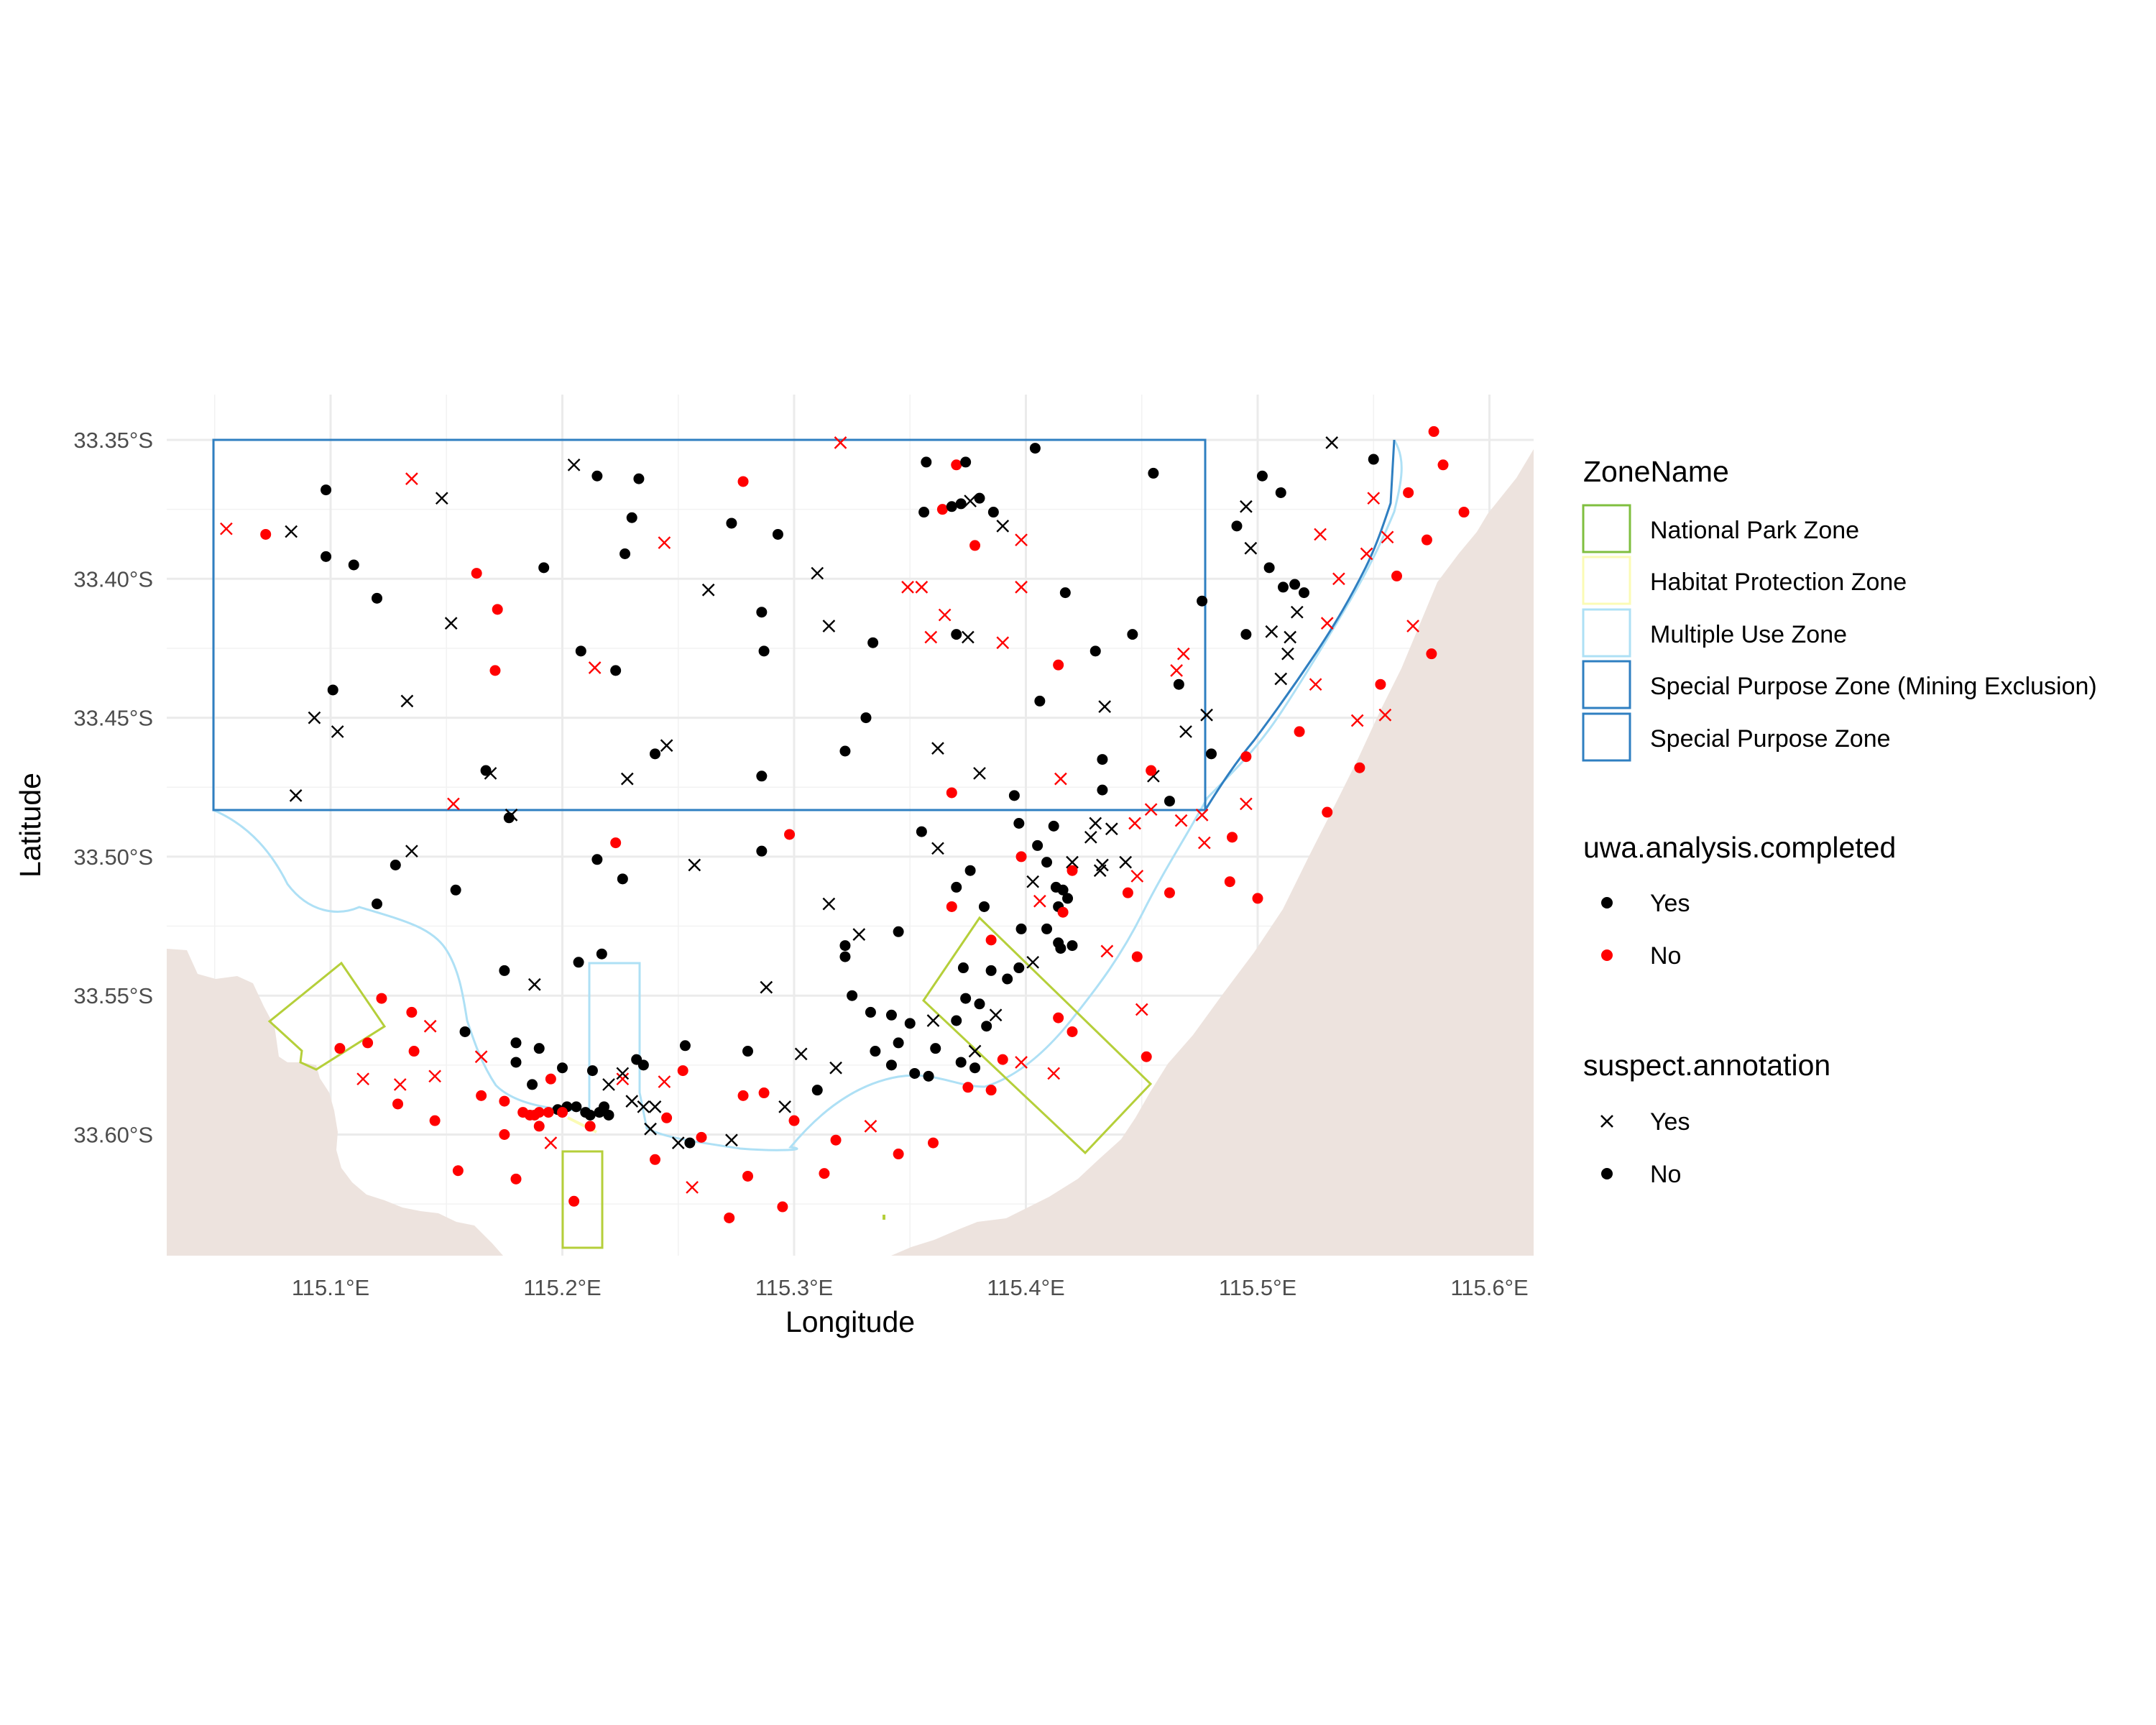 The width and height of the screenshot is (2156, 1725). I want to click on x-axis-title: Longitude, so click(851, 1321).